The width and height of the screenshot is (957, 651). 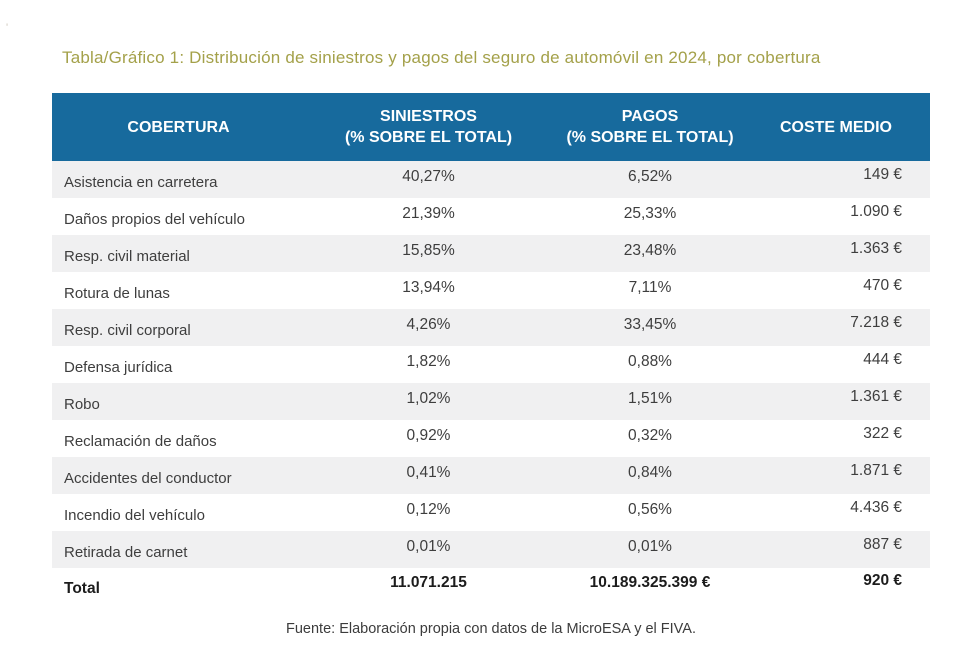 What do you see at coordinates (178, 179) in the screenshot?
I see `cell-cobertura: Asistencia en carretera` at bounding box center [178, 179].